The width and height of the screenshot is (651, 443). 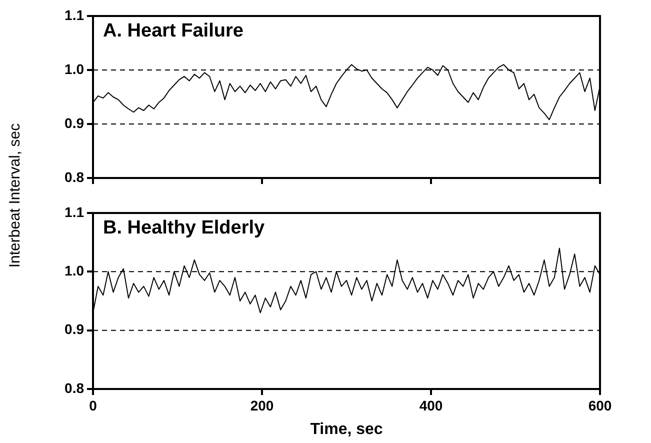 What do you see at coordinates (15, 195) in the screenshot?
I see `y-axis-title: Interbeat Interval, sec` at bounding box center [15, 195].